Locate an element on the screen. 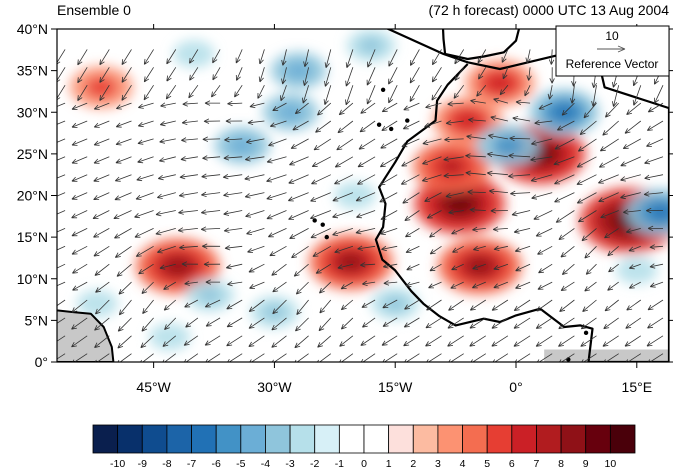  reference-vector-arrowhead is located at coordinates (621, 49).